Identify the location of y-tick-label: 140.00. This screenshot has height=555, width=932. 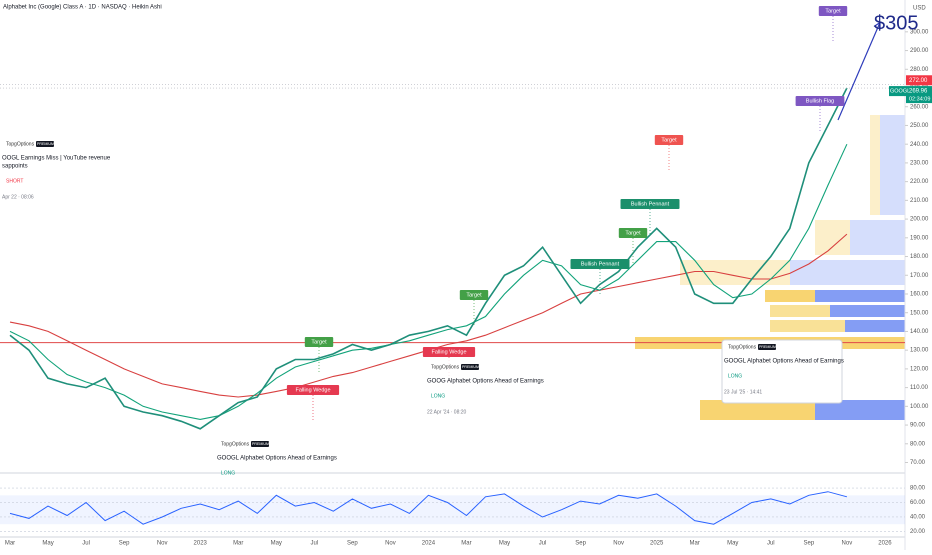
(919, 332).